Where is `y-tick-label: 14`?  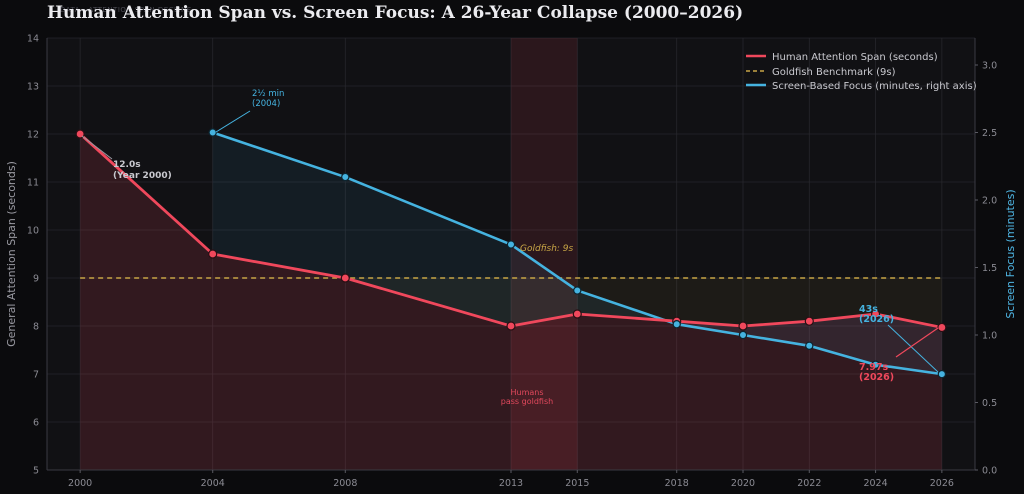
y-tick-label: 14 is located at coordinates (33, 39).